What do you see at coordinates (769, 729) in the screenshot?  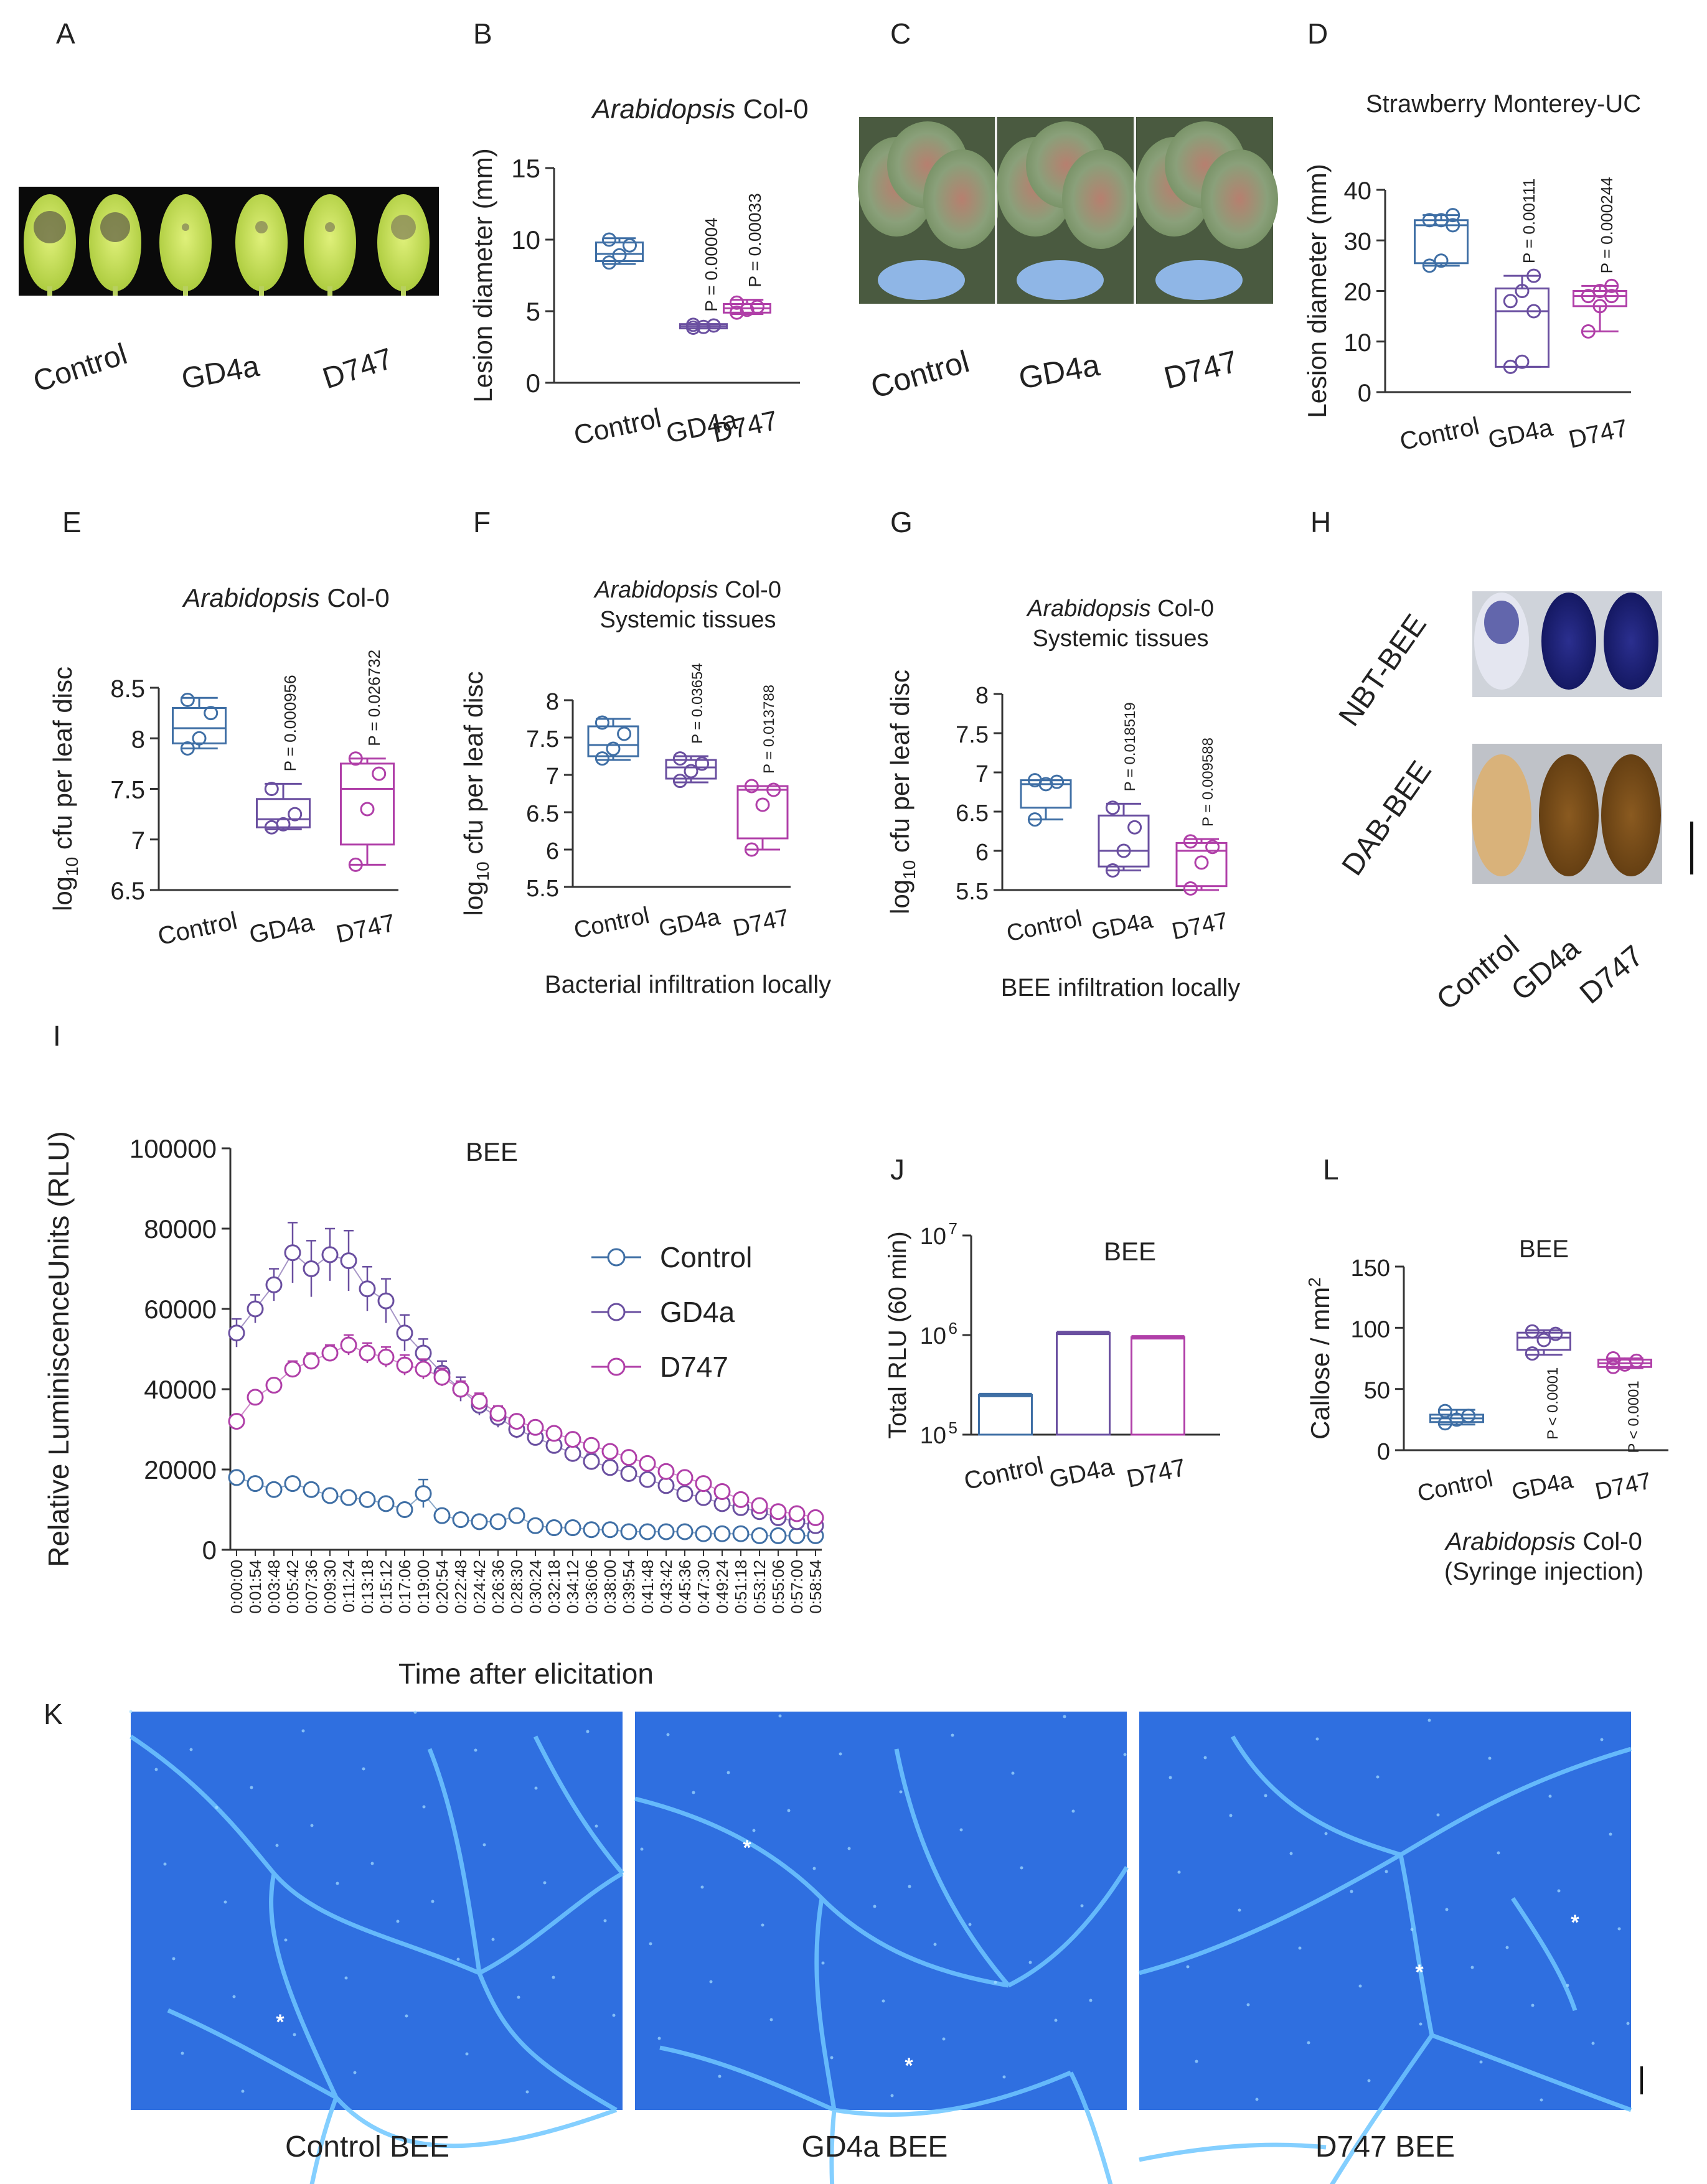 I see `p-value-label: P = 0.013788` at bounding box center [769, 729].